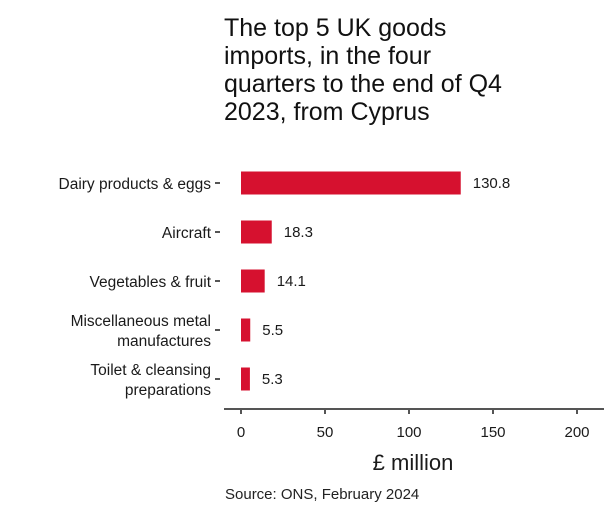 The image size is (607, 507). What do you see at coordinates (291, 281) in the screenshot?
I see `bar-value-label: 14.1` at bounding box center [291, 281].